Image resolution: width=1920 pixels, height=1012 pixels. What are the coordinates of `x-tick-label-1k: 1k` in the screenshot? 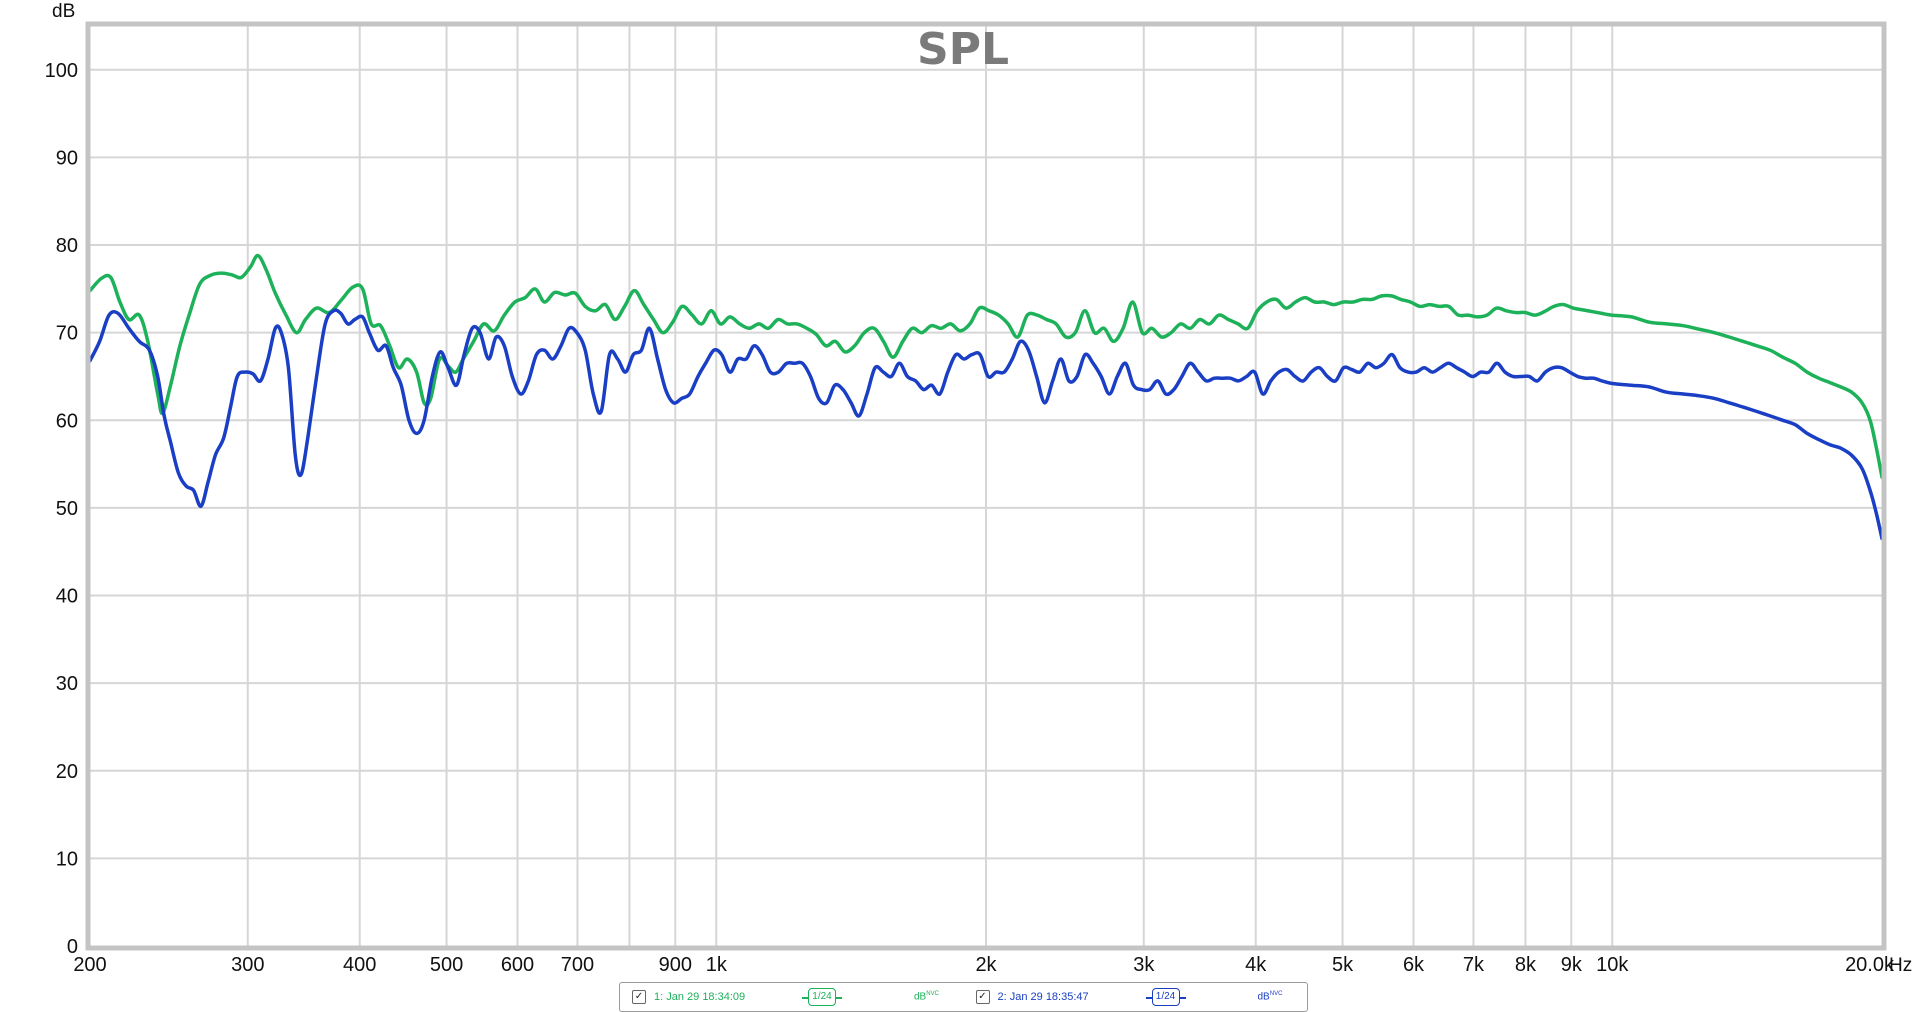 It's located at (717, 965).